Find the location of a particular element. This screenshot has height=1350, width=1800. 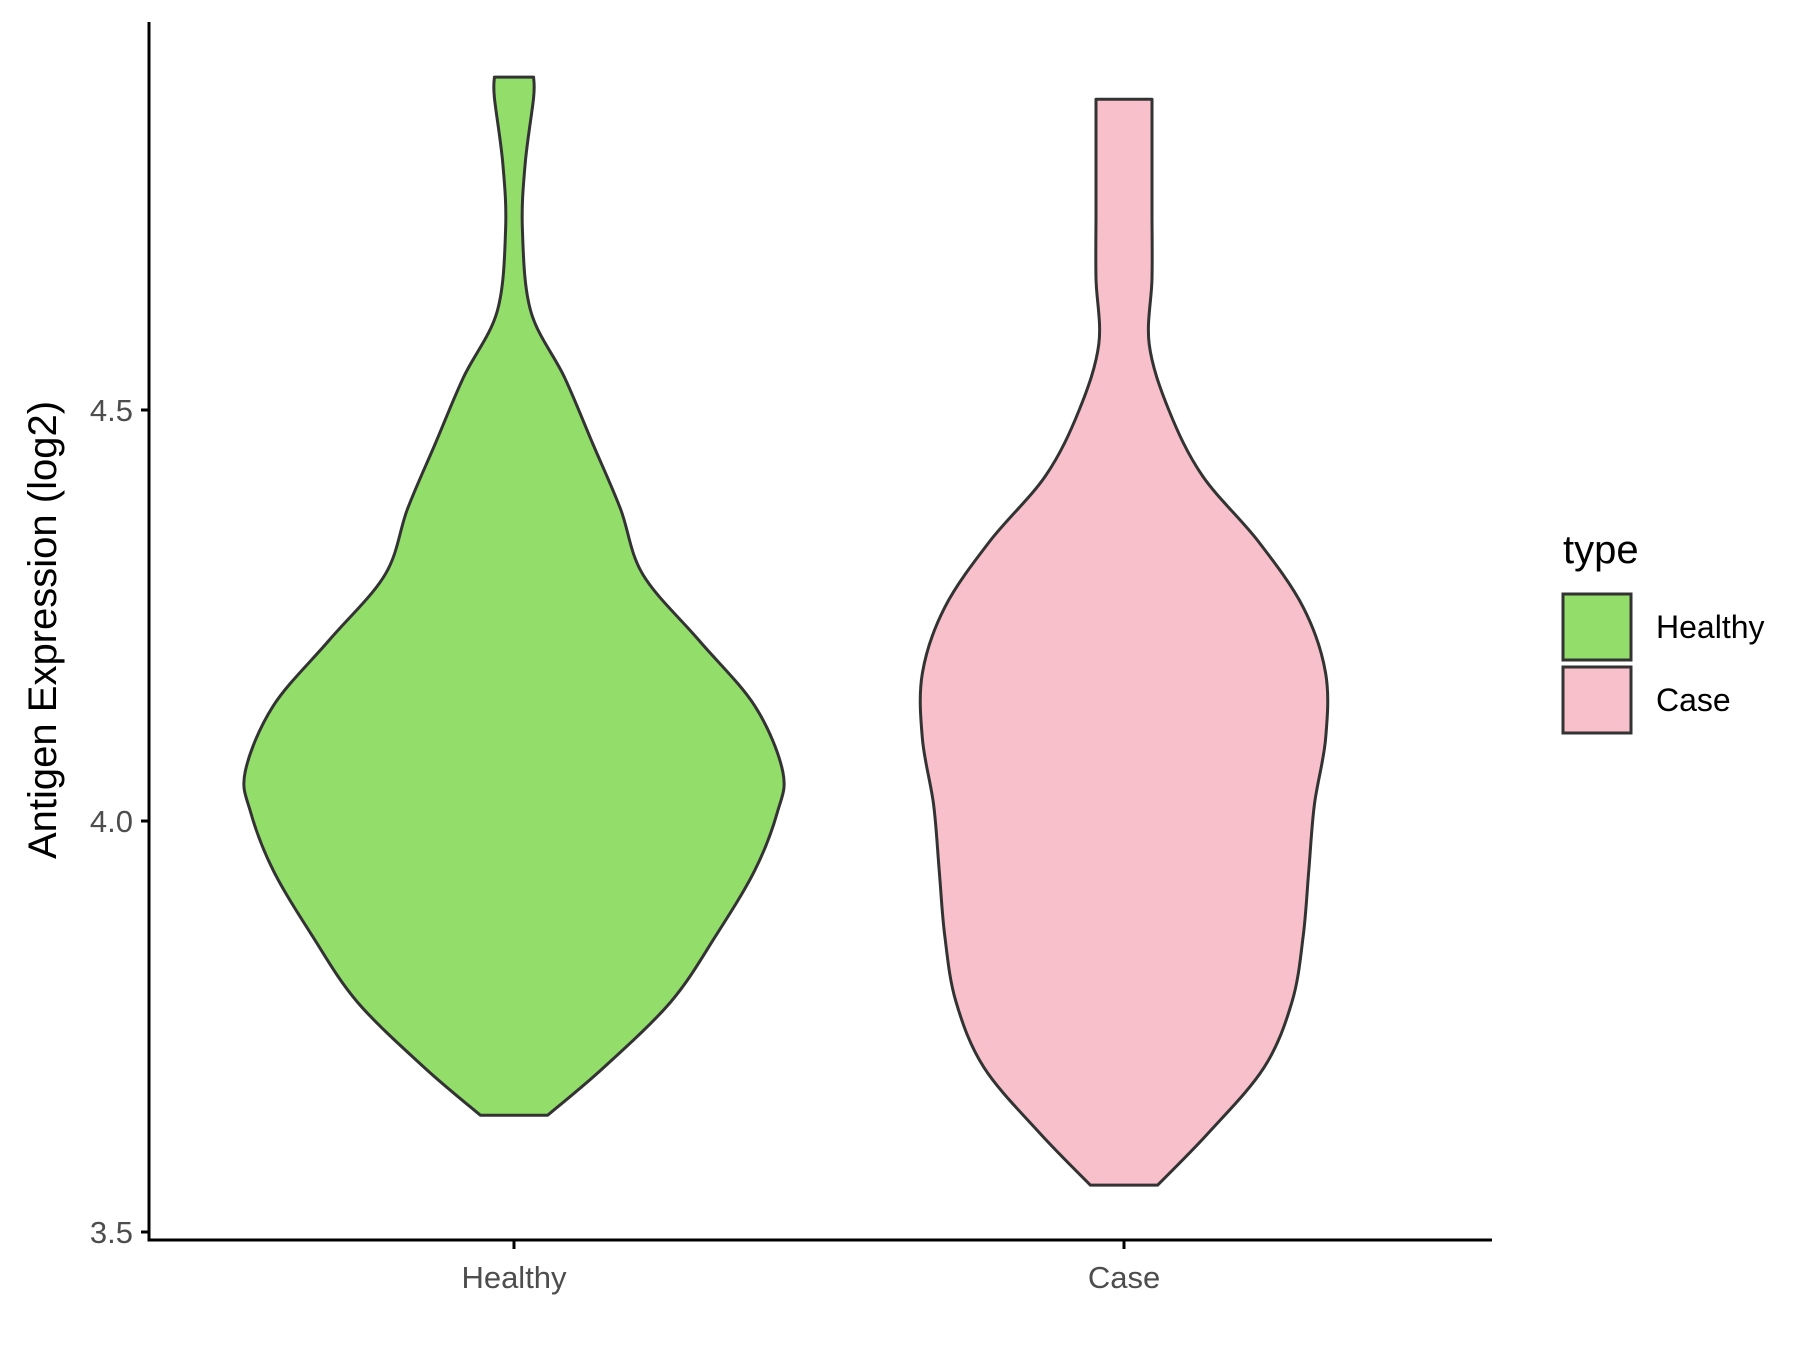

y-ticks: 3.5 4.0 4.5 is located at coordinates (119, 821).